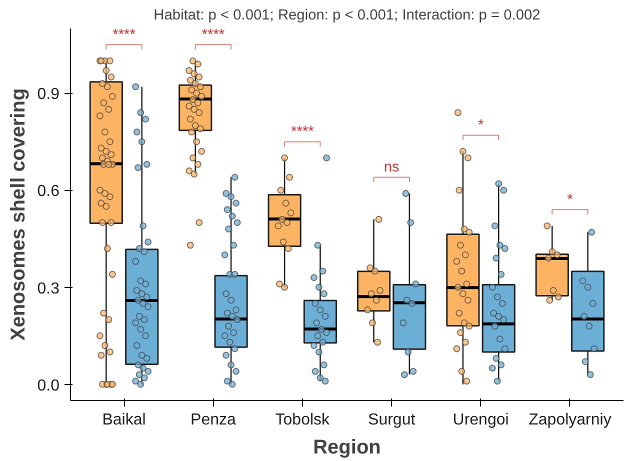 This screenshot has height=461, width=628. I want to click on x-tick-label: Baikal, so click(124, 420).